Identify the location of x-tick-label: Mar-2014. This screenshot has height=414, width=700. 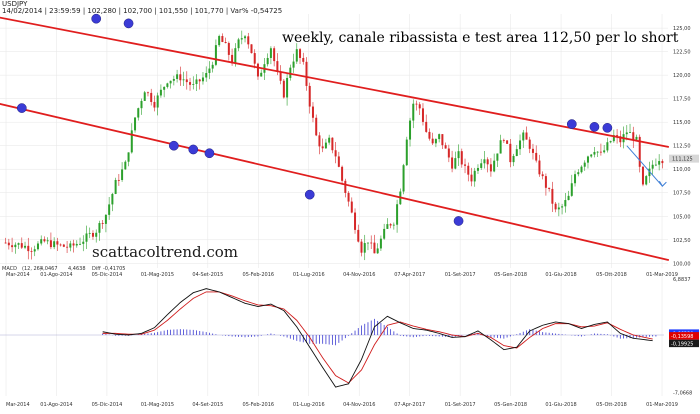
(18, 275).